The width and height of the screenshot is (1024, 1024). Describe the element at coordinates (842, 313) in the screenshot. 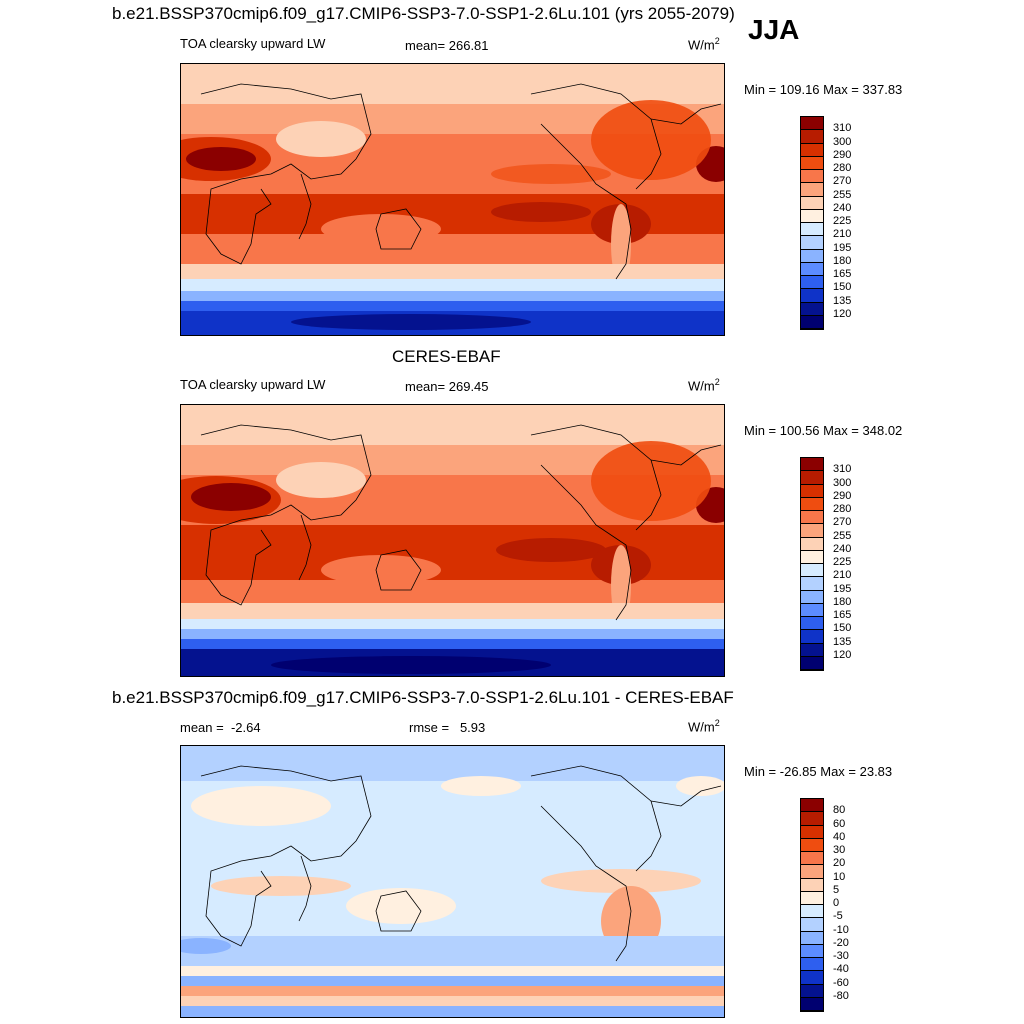

I see `panel1-colorbar-tick-label: 120` at that location.